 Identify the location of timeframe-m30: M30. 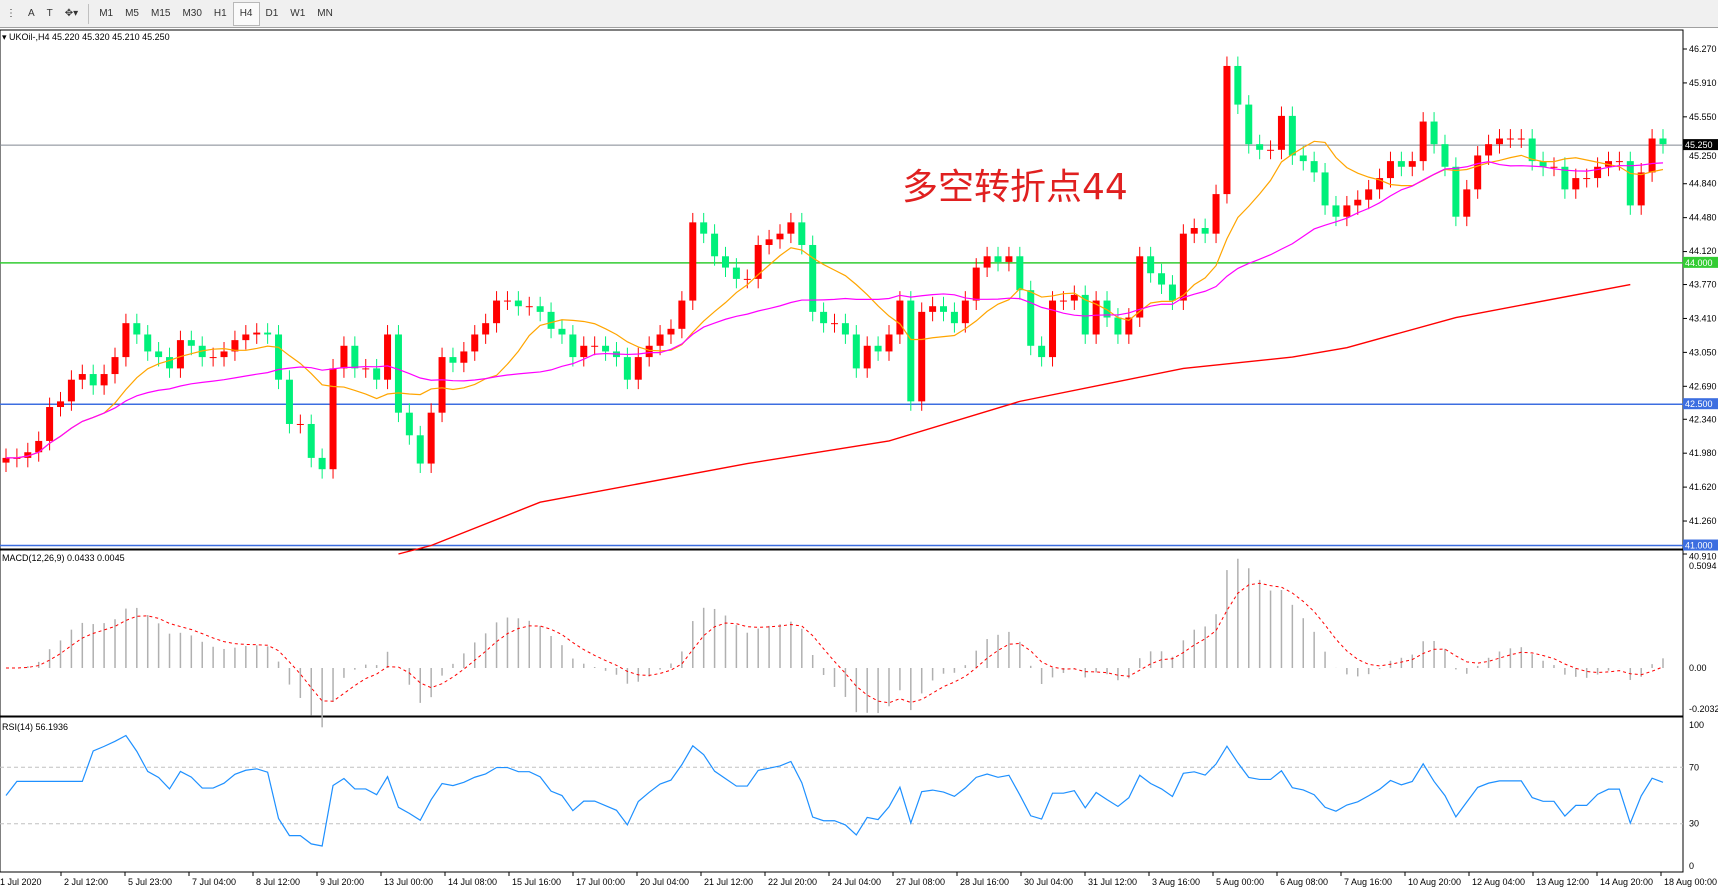
(192, 13).